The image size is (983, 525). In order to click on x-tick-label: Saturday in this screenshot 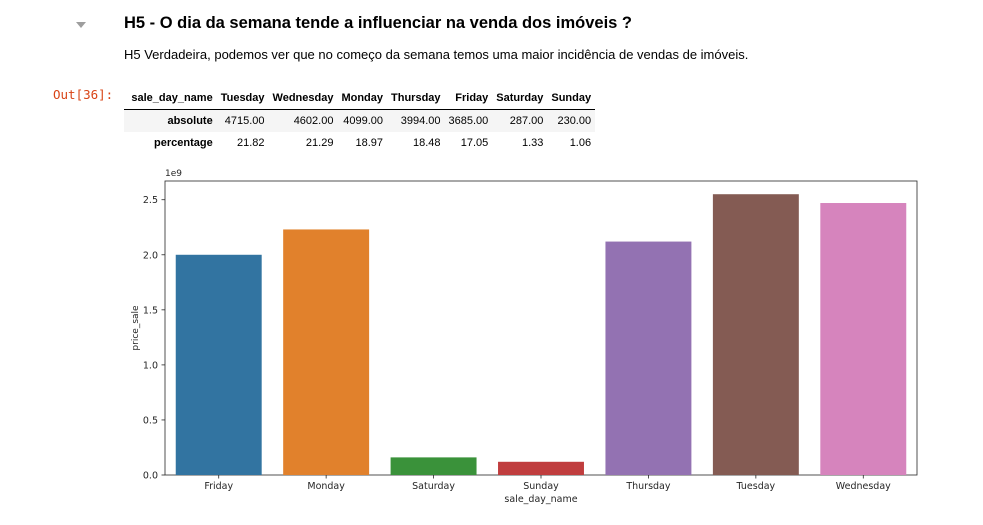, I will do `click(433, 486)`.